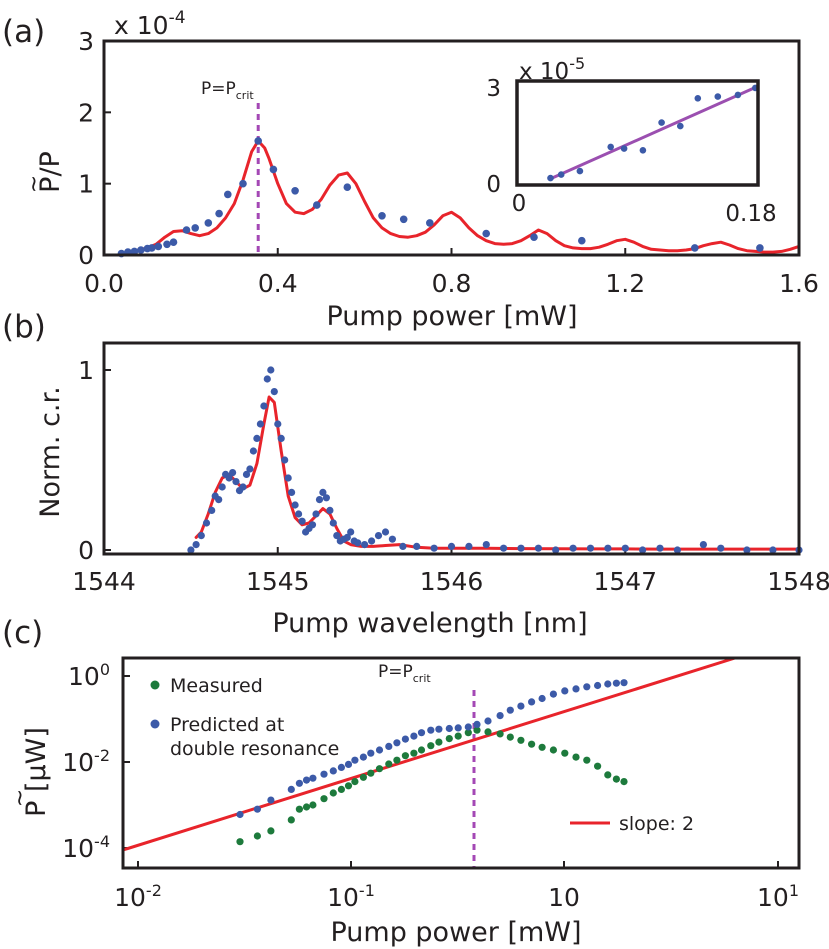 The width and height of the screenshot is (829, 949). What do you see at coordinates (654, 132) in the screenshot?
I see `inset-fit-line` at bounding box center [654, 132].